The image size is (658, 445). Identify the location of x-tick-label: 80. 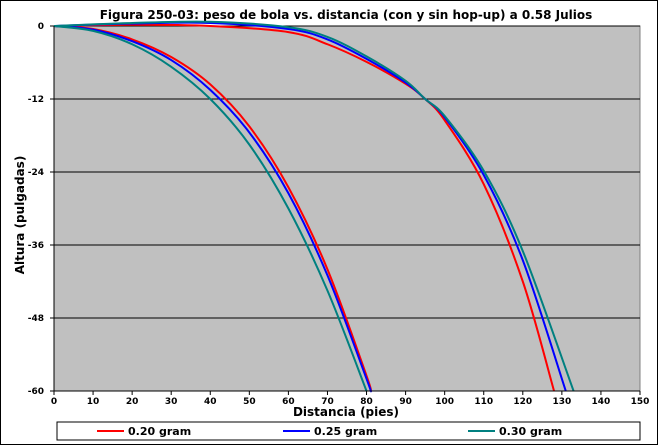
(366, 402).